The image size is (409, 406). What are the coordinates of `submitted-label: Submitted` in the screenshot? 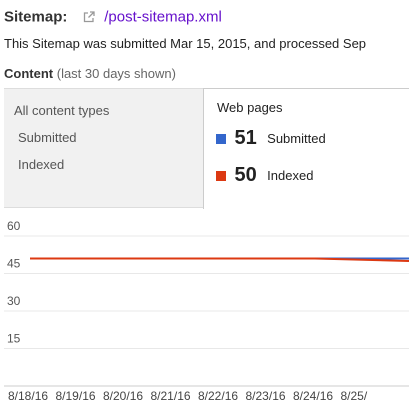 It's located at (296, 138).